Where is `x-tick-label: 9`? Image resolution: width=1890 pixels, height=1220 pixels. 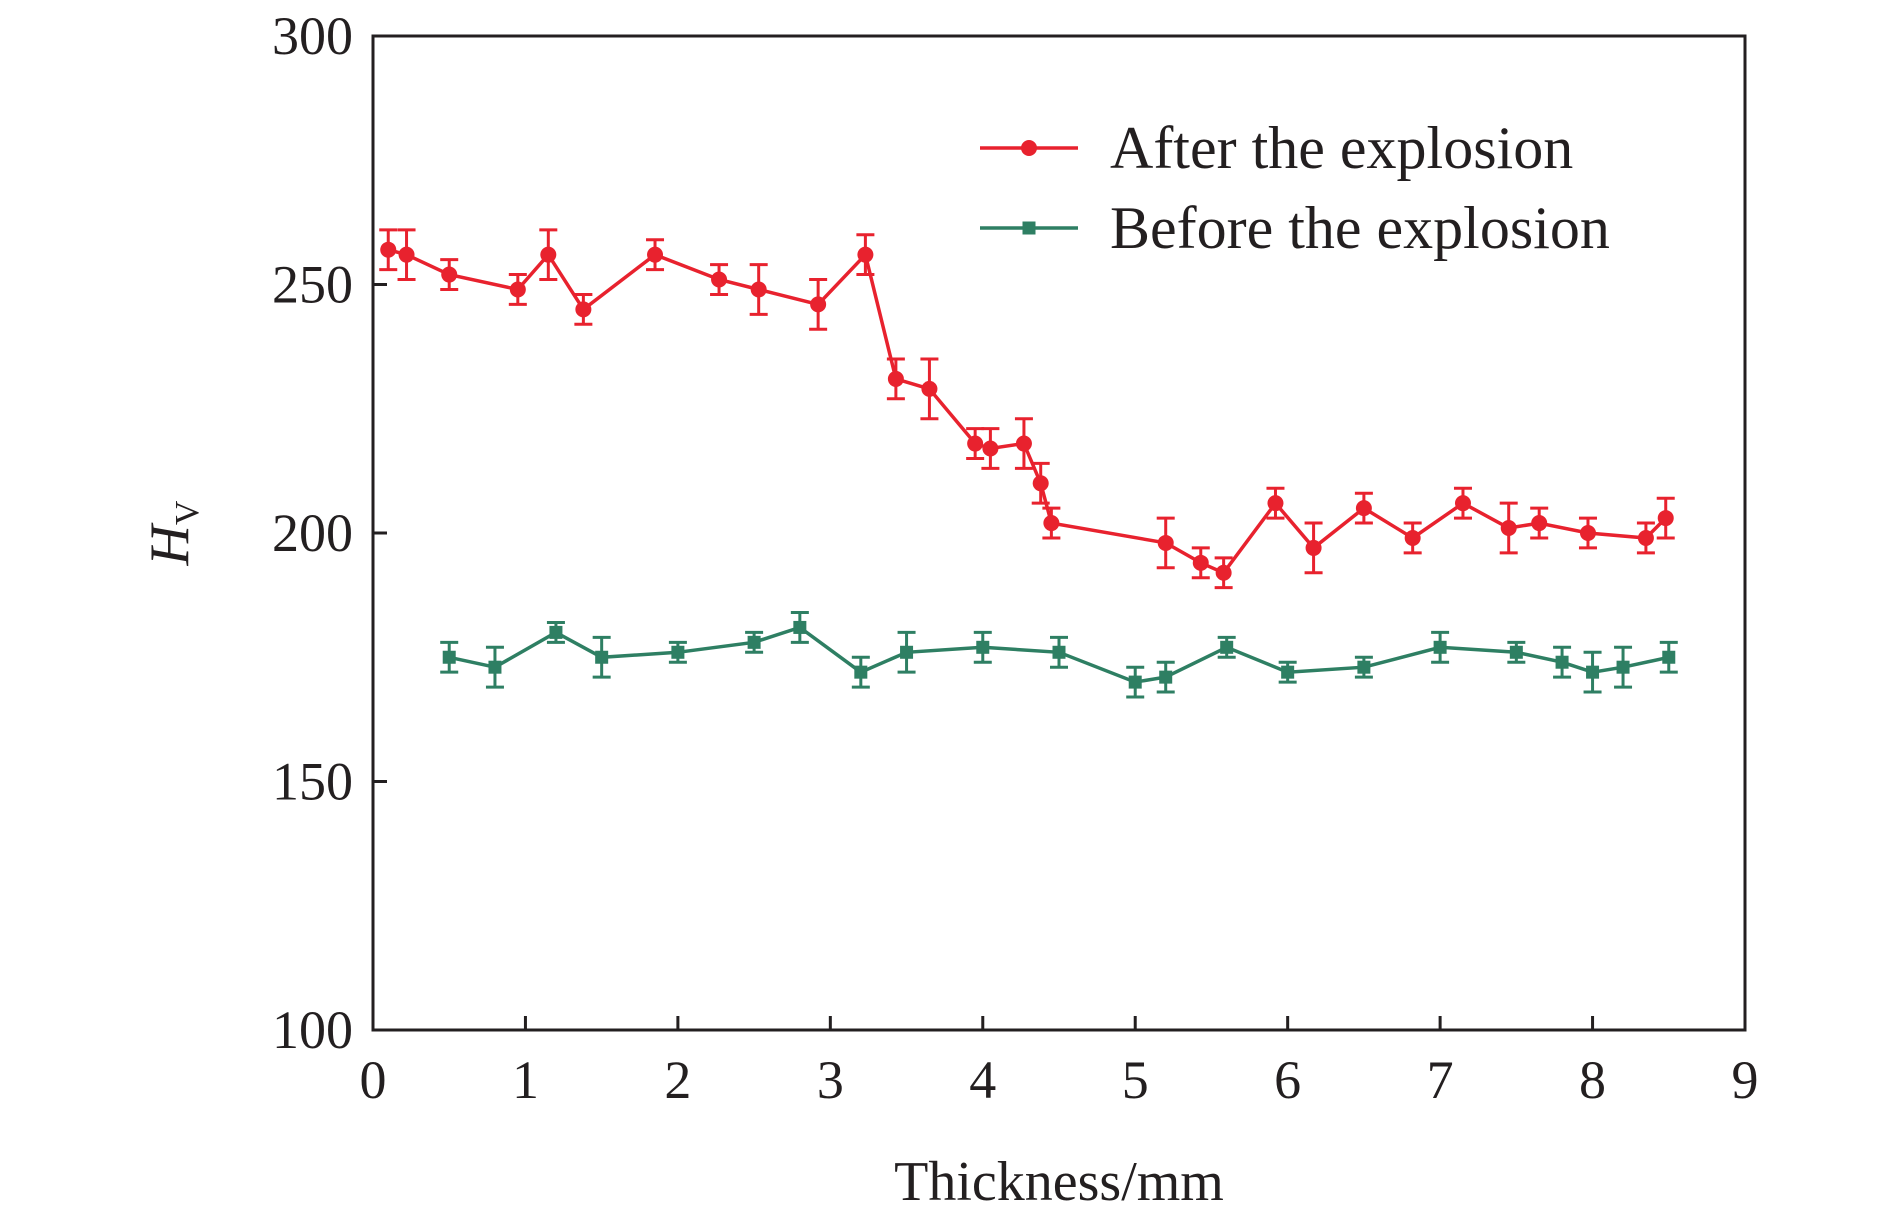 x-tick-label: 9 is located at coordinates (1745, 1080).